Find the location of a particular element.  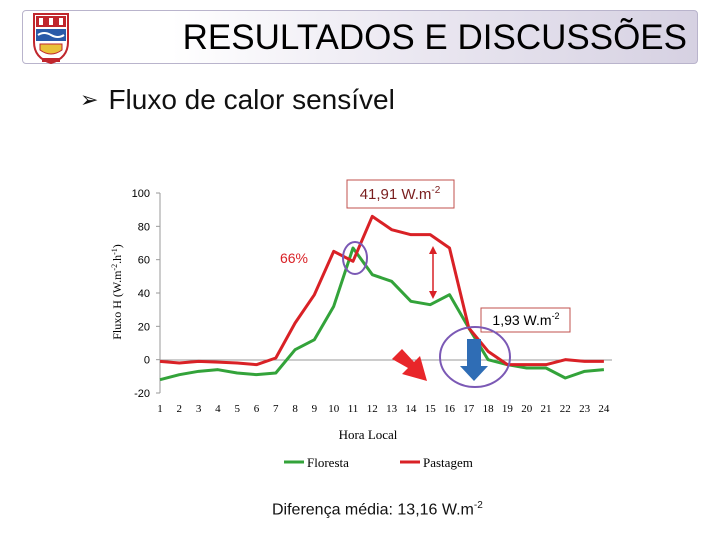

peak-value-label: 41,91 W.m-2 is located at coordinates (400, 194).